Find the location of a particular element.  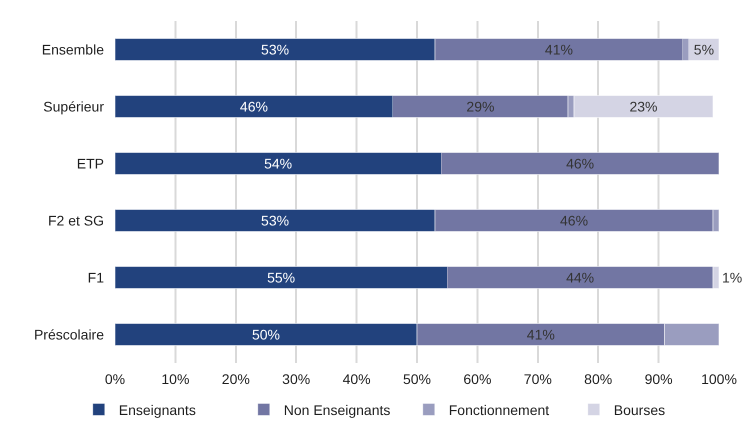

data-label: 1% is located at coordinates (732, 278).